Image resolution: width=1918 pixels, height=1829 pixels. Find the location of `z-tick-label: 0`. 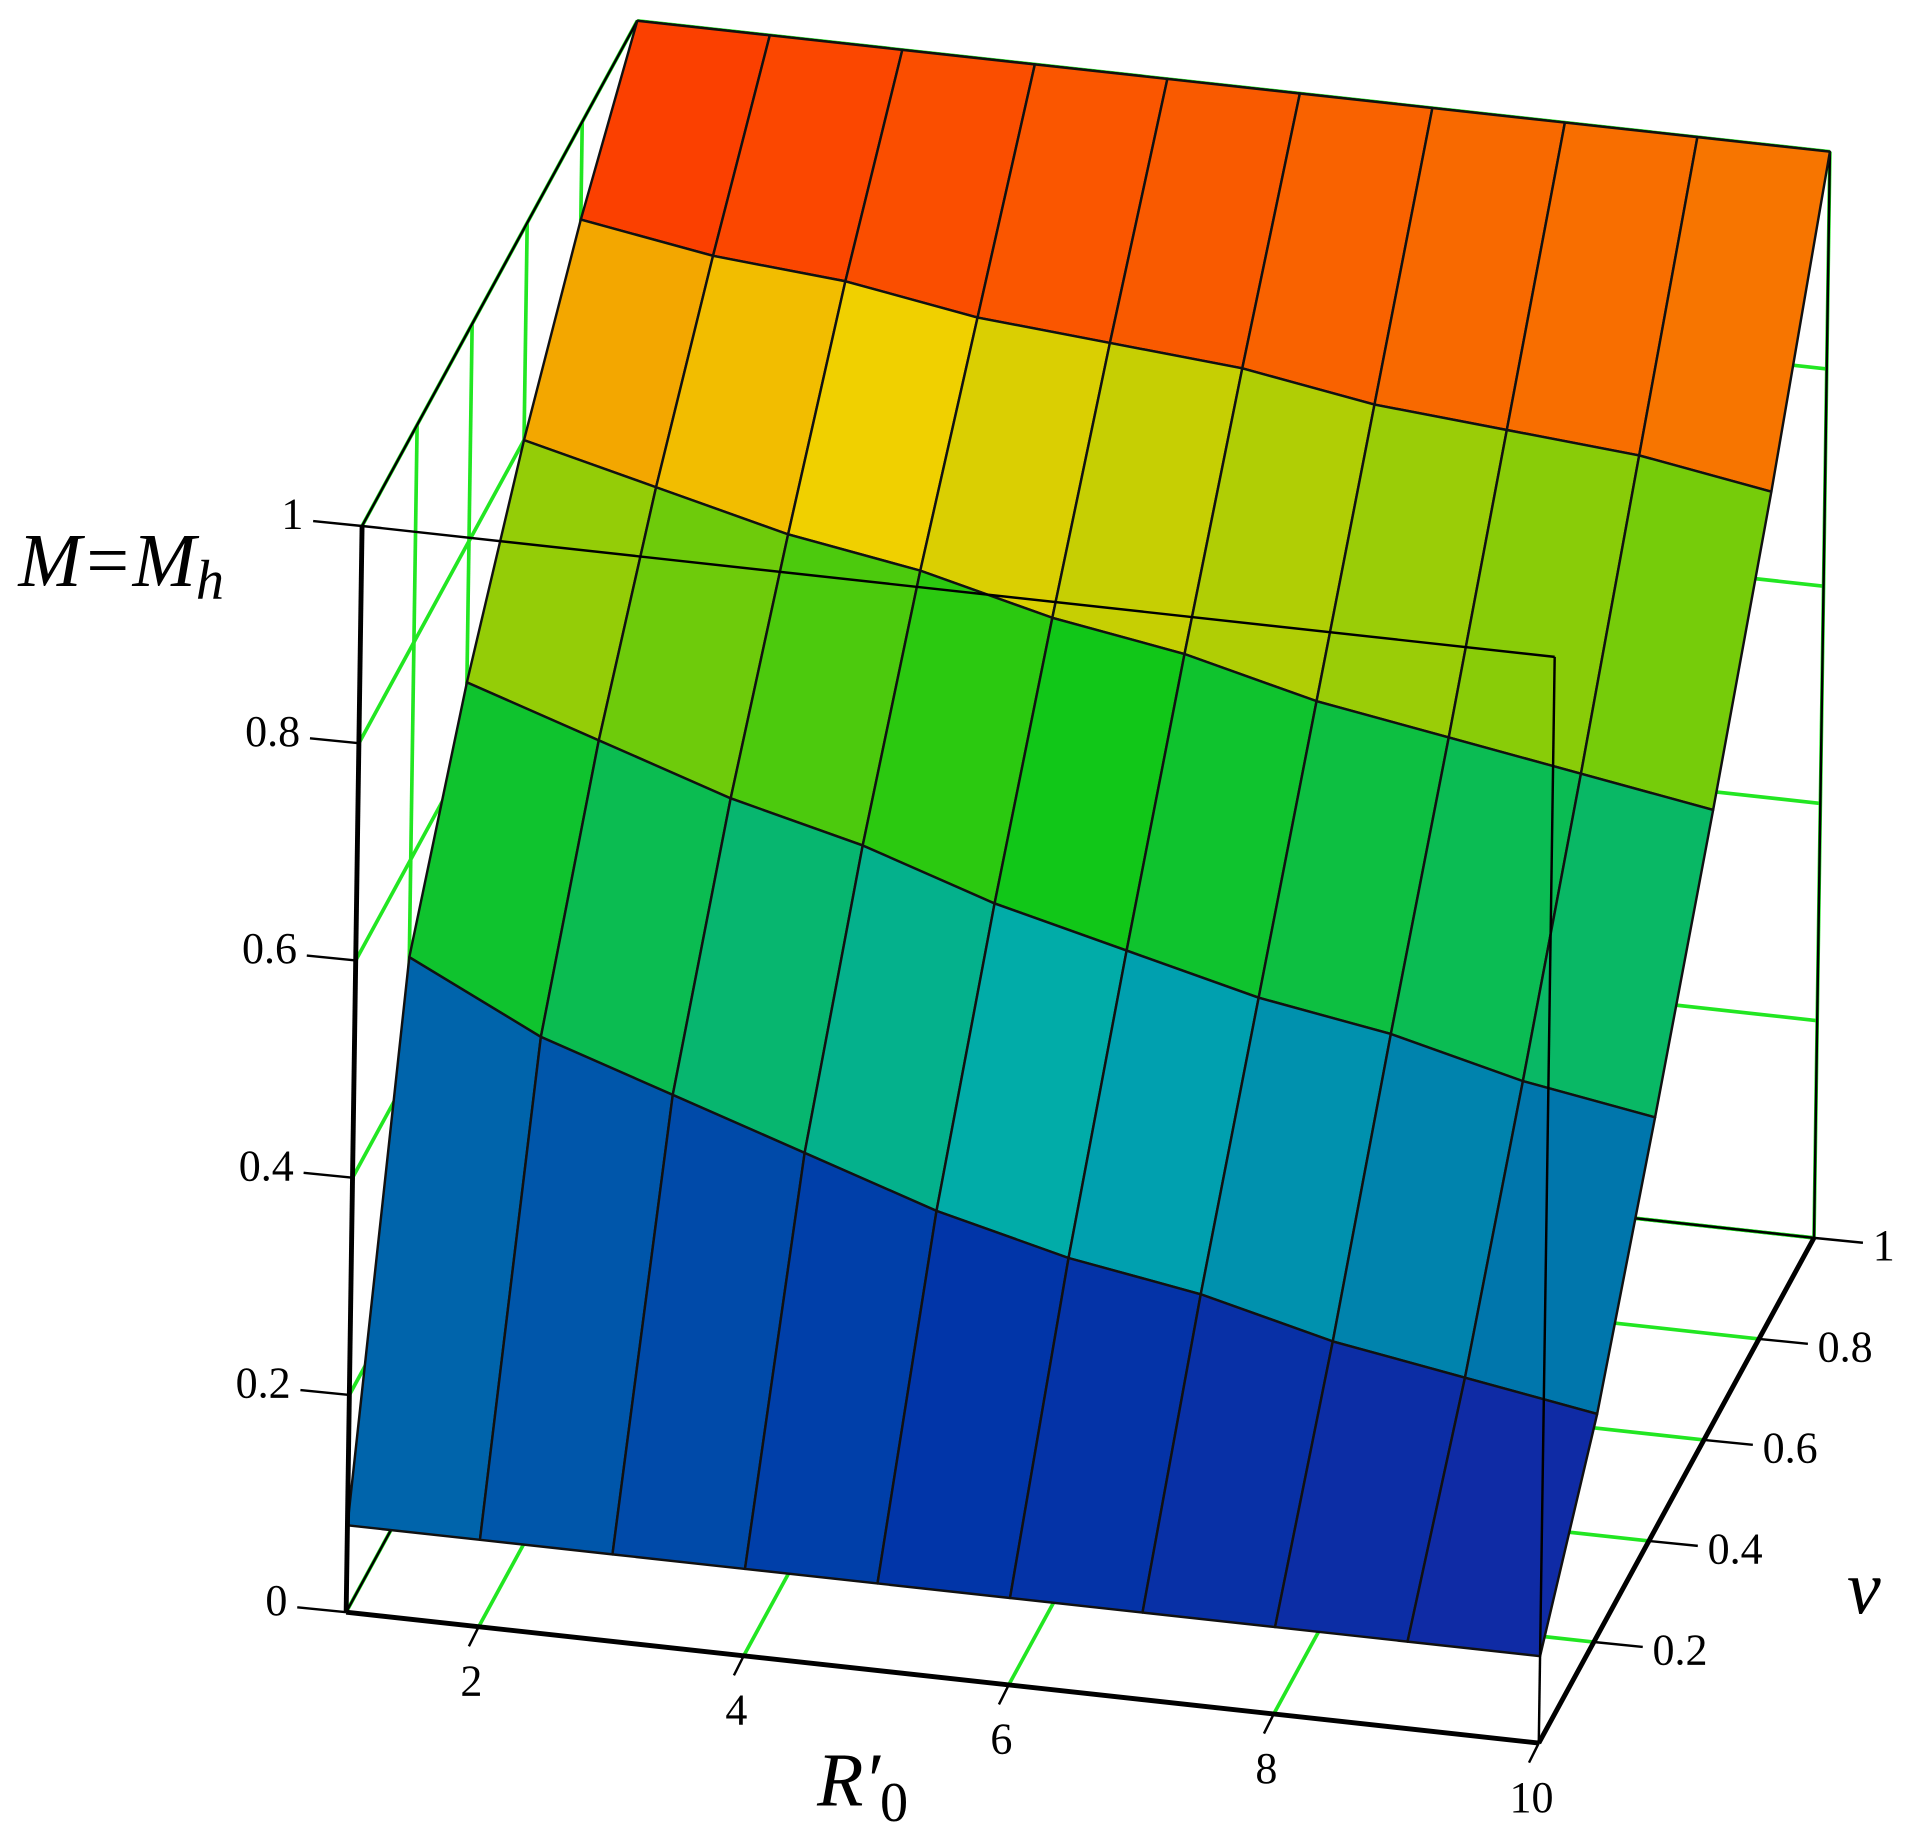

z-tick-label: 0 is located at coordinates (276, 1600).